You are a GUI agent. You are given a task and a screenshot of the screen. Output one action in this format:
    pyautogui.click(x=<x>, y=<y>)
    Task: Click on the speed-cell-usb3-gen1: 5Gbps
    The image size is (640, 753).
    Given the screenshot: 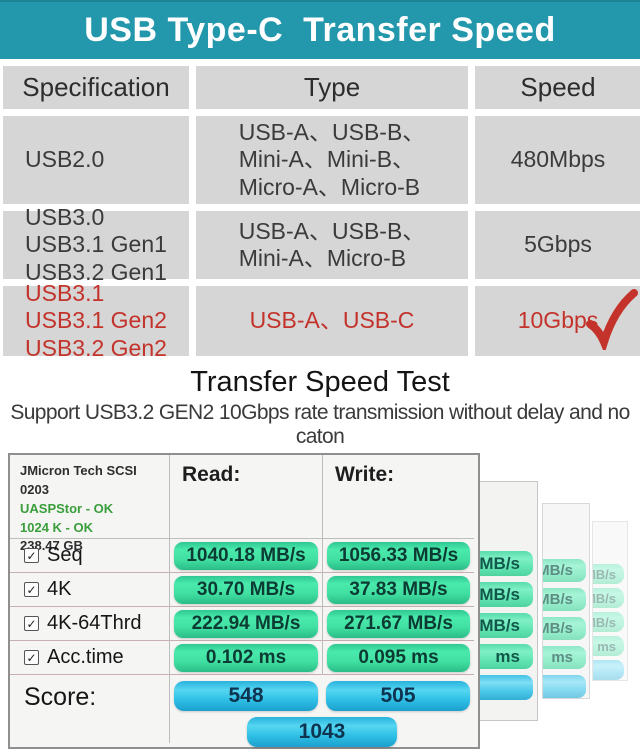 What is the action you would take?
    pyautogui.click(x=557, y=245)
    